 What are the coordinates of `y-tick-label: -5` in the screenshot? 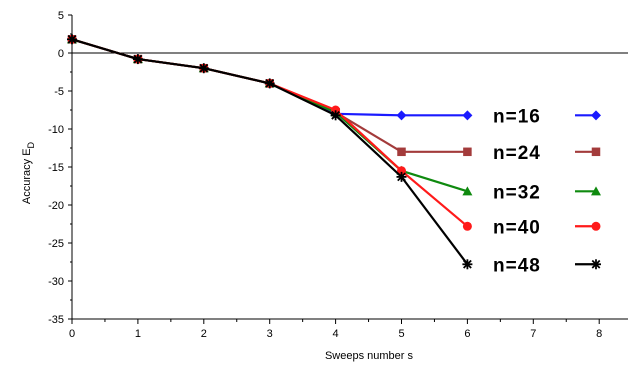 It's located at (59, 92).